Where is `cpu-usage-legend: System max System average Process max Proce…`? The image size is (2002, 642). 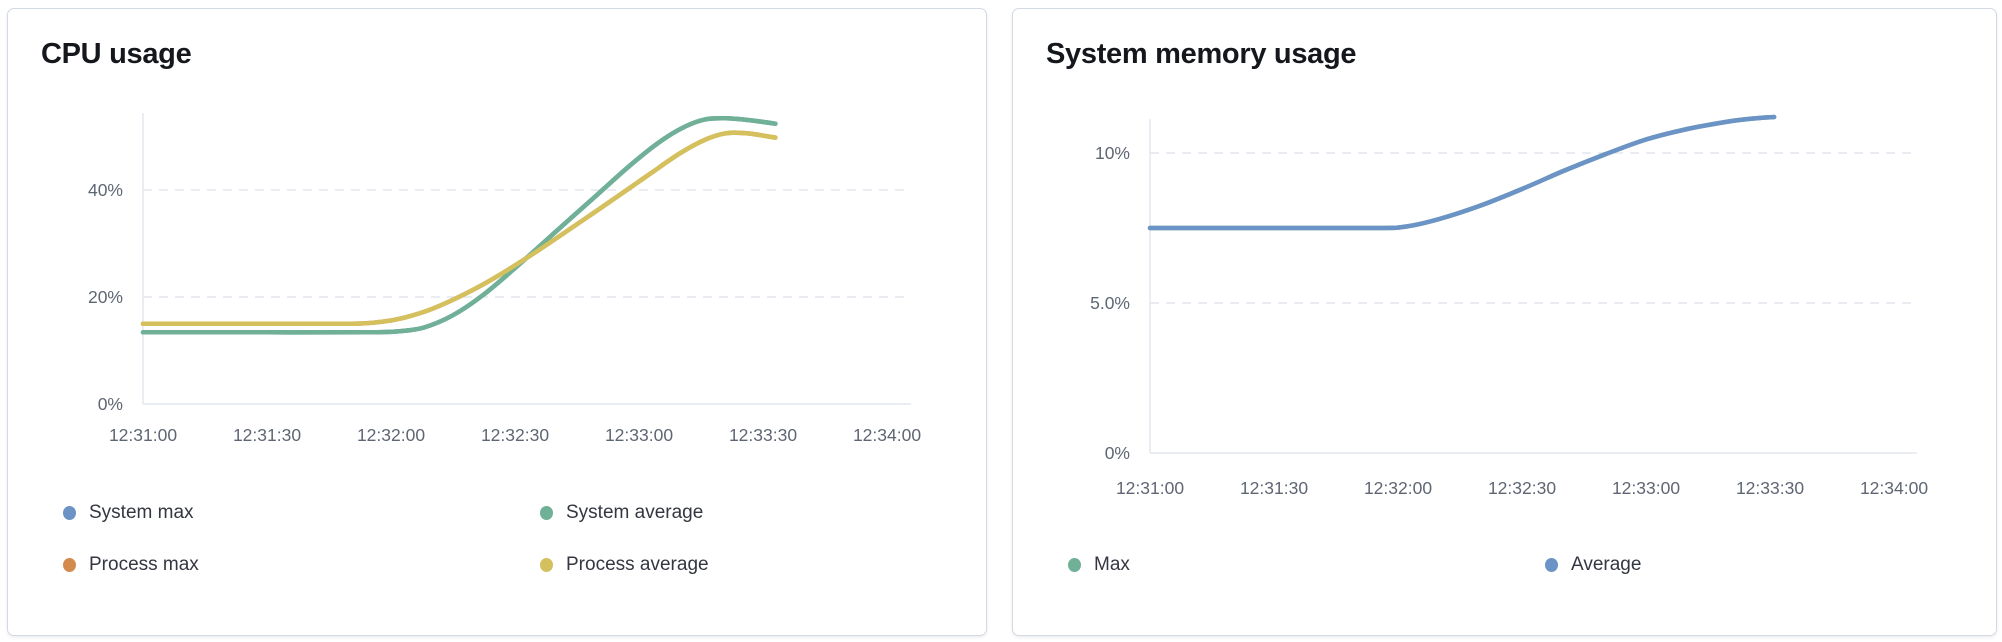
cpu-usage-legend: System max System average Process max Proce… is located at coordinates (497, 539).